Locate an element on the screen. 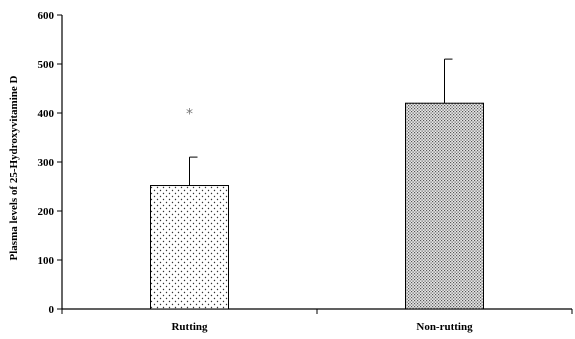 This screenshot has height=339, width=575. y-tick-label: 400 is located at coordinates (46, 114).